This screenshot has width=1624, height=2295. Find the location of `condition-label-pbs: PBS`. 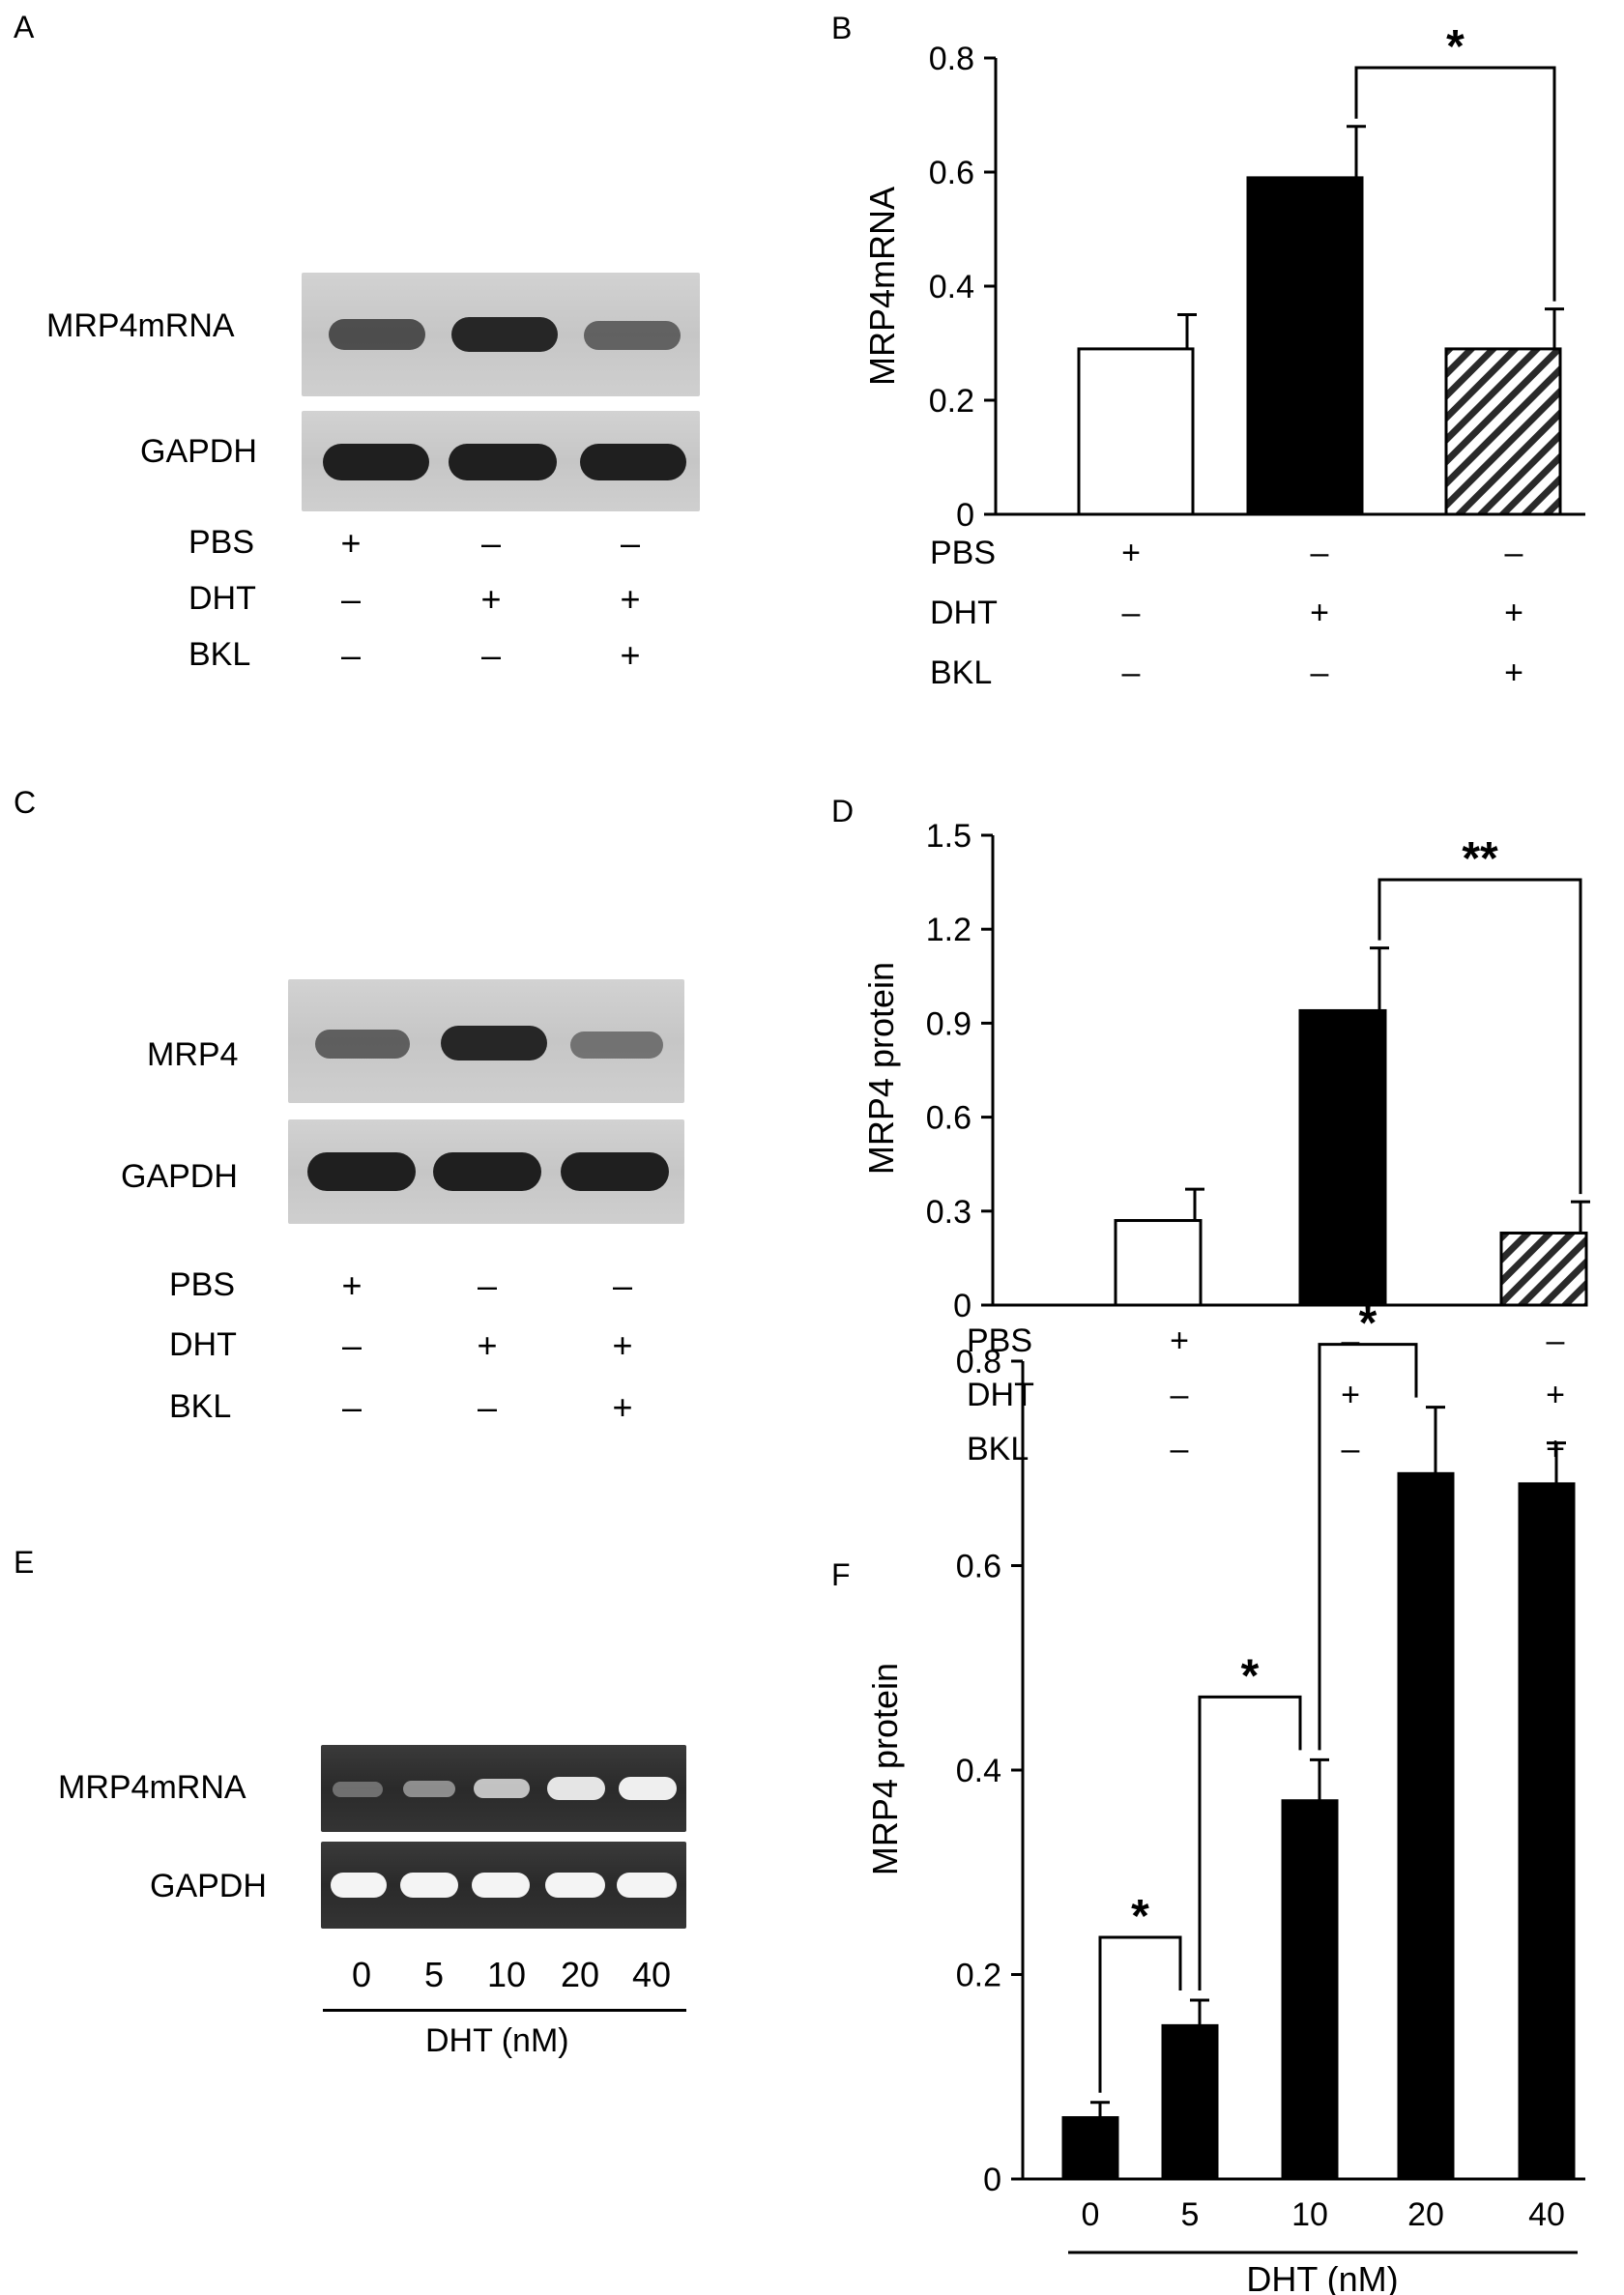

condition-label-pbs: PBS is located at coordinates (963, 553).